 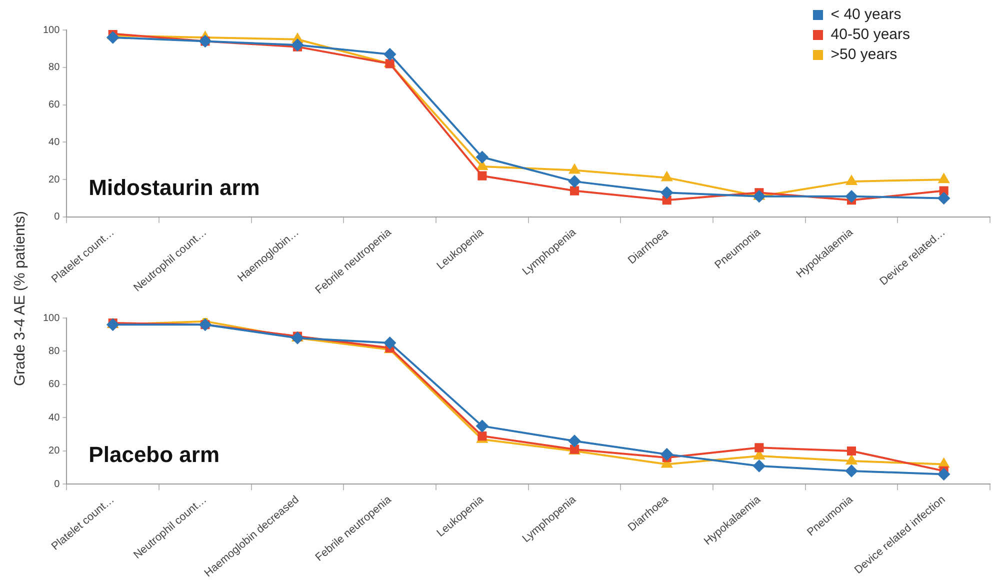 What do you see at coordinates (154, 455) in the screenshot?
I see `text: Placebo arm` at bounding box center [154, 455].